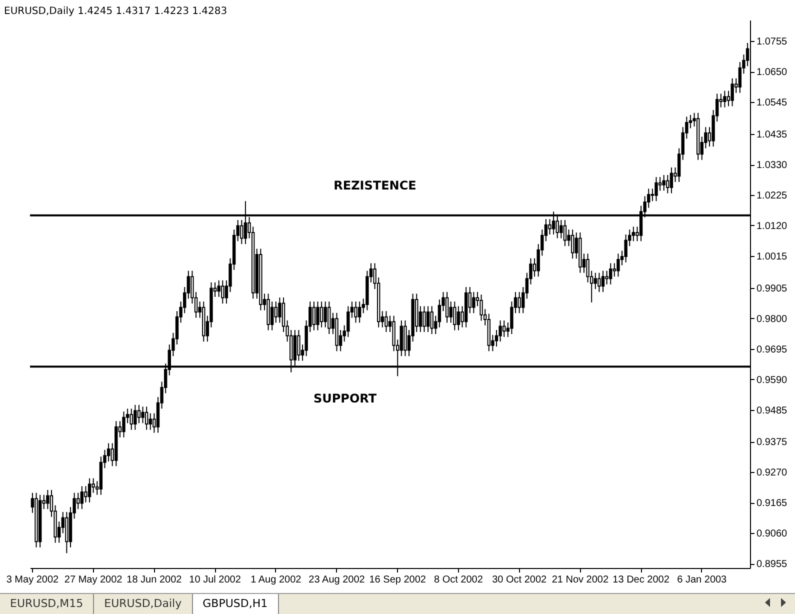 Image resolution: width=795 pixels, height=614 pixels. I want to click on y-tick-label: 1.0015, so click(772, 256).